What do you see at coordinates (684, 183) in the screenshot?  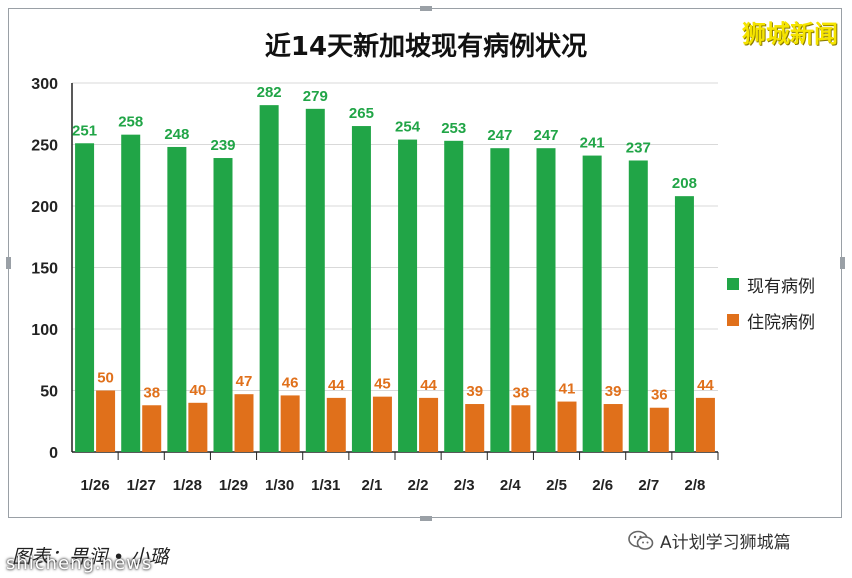 I see `data-label-current-cases: 208` at bounding box center [684, 183].